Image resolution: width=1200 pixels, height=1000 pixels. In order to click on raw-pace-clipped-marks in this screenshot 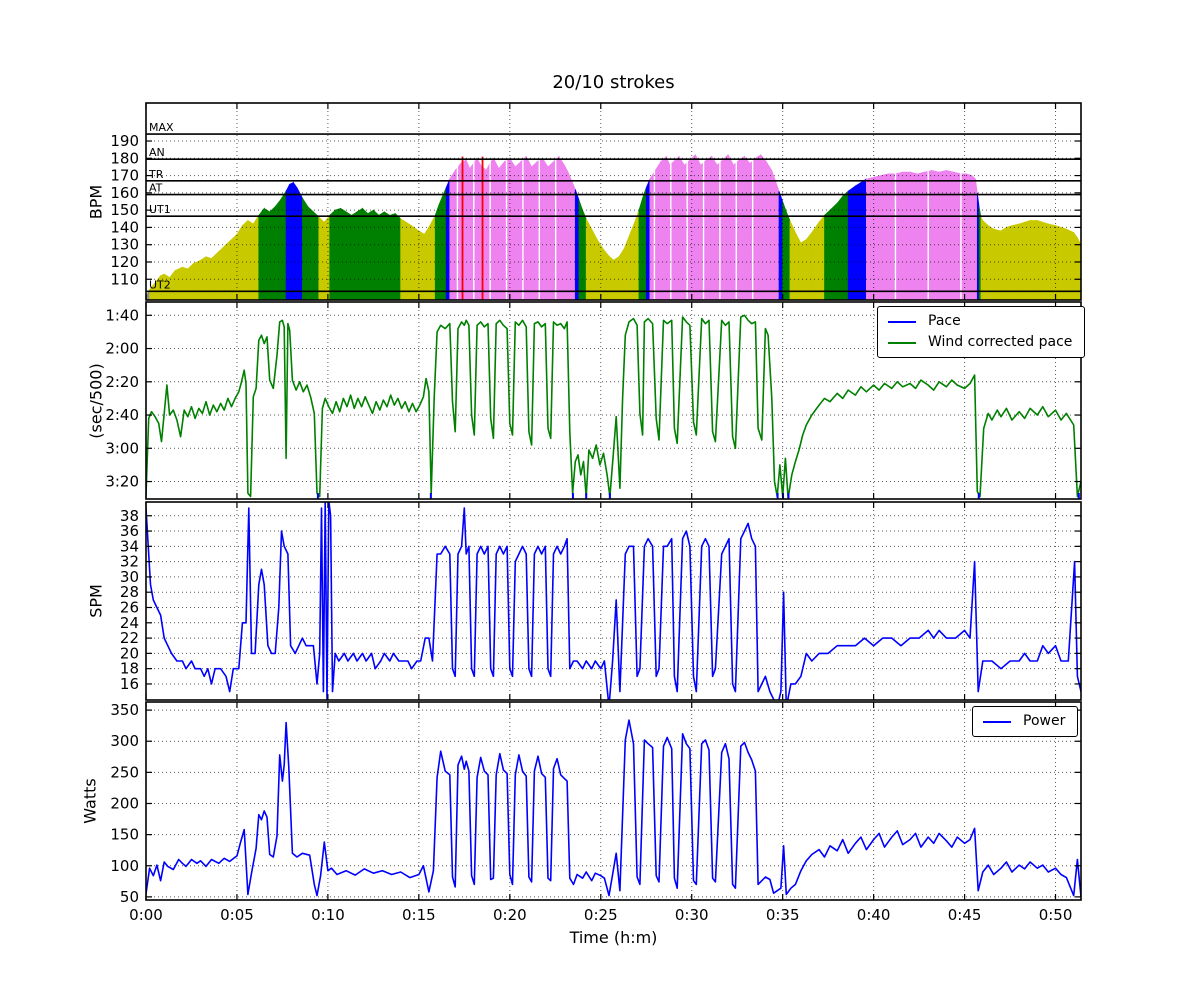, I will do `click(698, 496)`.